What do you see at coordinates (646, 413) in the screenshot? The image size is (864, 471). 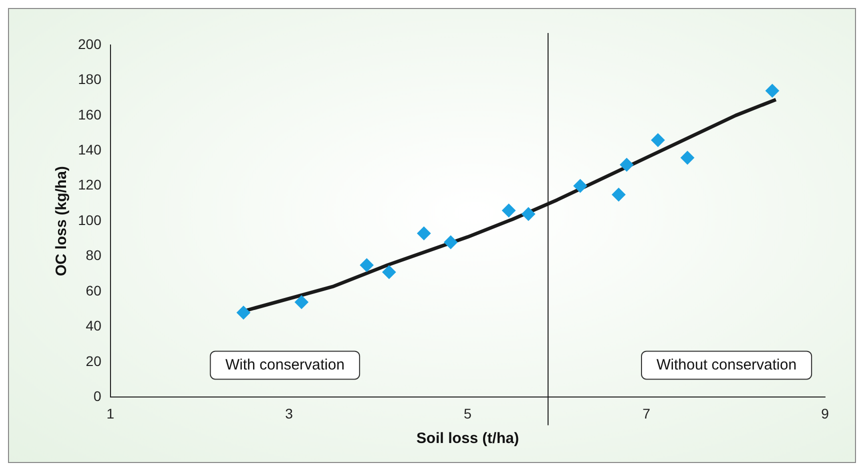 I see `x-tick-label: 7` at bounding box center [646, 413].